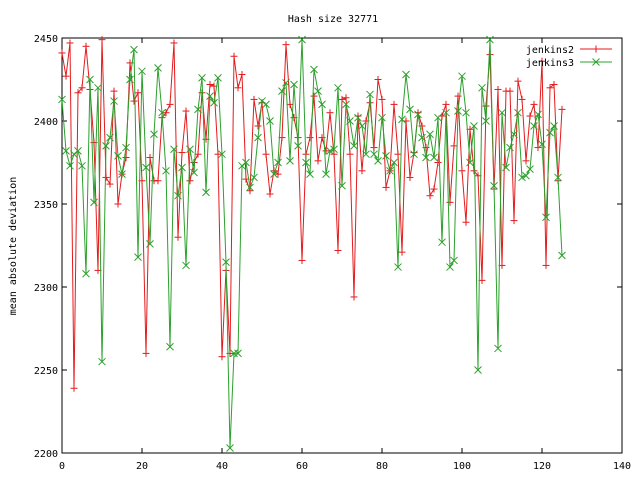 This screenshot has height=480, width=640. Describe the element at coordinates (302, 466) in the screenshot. I see `x-tick-label: 60` at that location.